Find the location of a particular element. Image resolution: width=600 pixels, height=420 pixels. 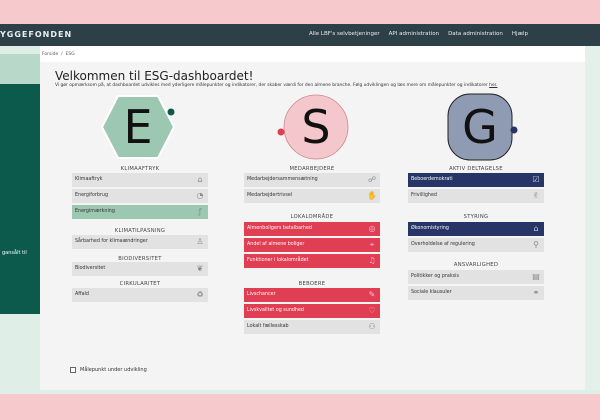

indicator-label: Medarbejdersammensætning is located at coordinates (282, 179).